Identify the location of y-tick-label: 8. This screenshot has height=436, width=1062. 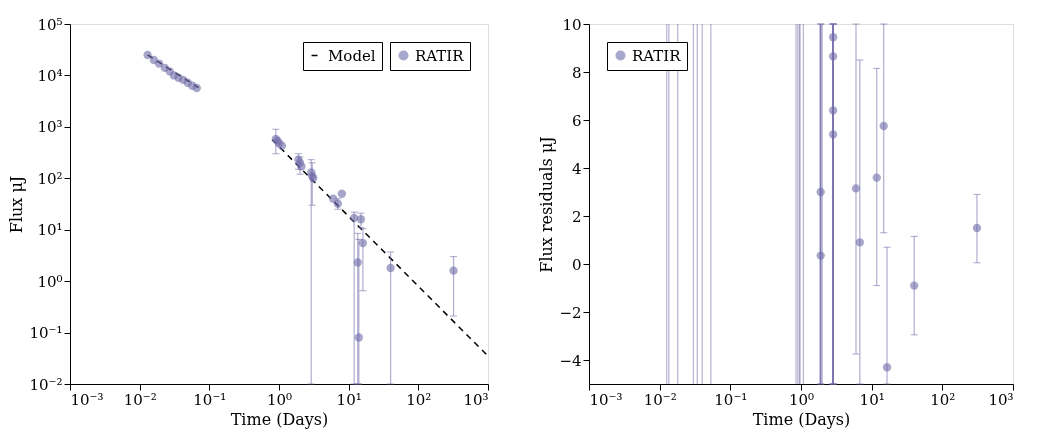
(576, 72).